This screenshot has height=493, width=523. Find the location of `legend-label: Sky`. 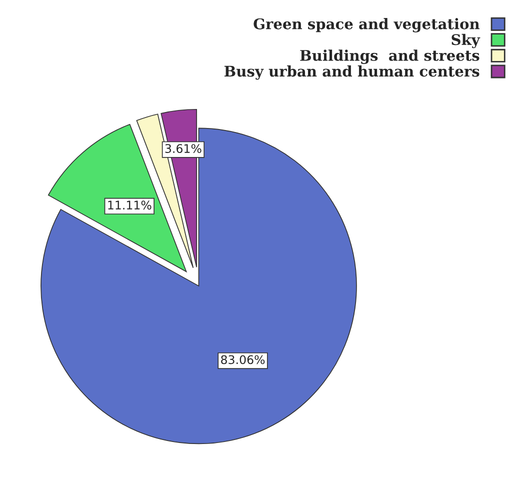

legend-label: Sky is located at coordinates (466, 41).